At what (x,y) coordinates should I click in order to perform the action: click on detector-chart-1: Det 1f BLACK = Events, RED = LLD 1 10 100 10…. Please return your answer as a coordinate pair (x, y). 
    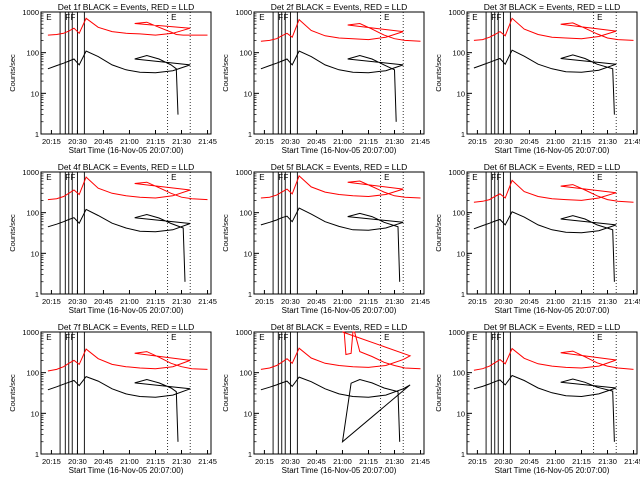
    Looking at the image, I should click on (112, 78).